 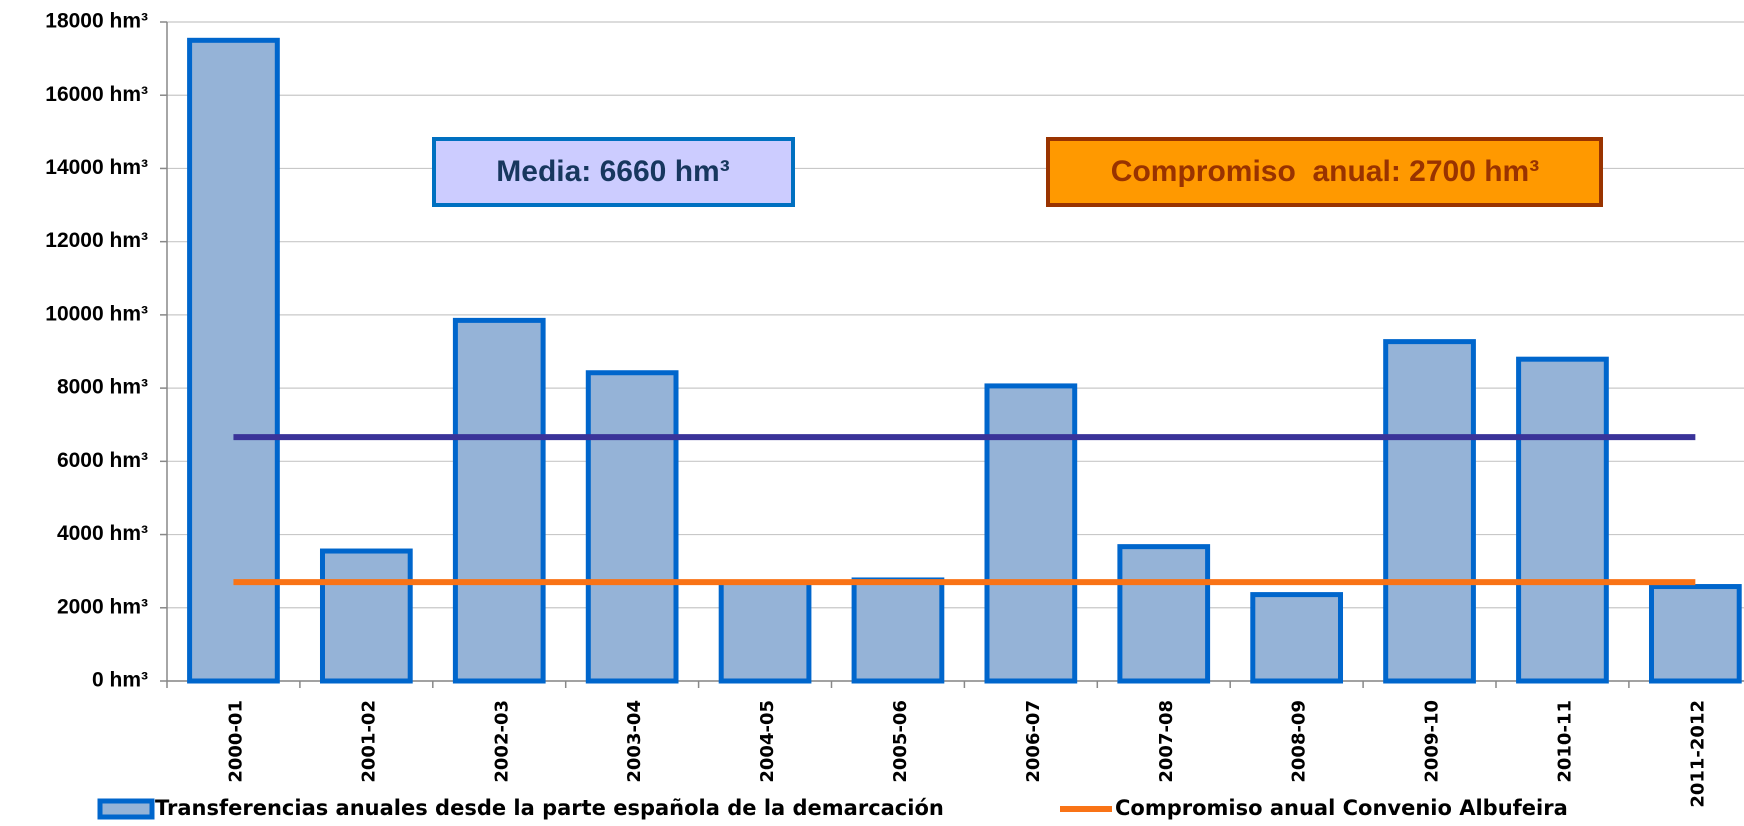 I want to click on x-tick-label: 2010-11, so click(x=1564, y=741).